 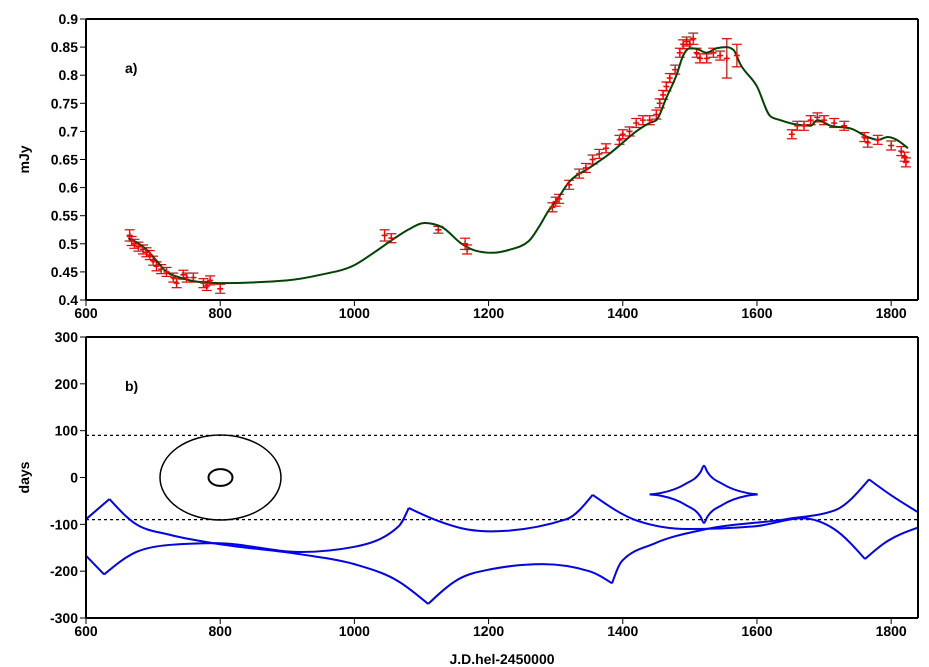 I want to click on y-axis-title: days, so click(x=24, y=477).